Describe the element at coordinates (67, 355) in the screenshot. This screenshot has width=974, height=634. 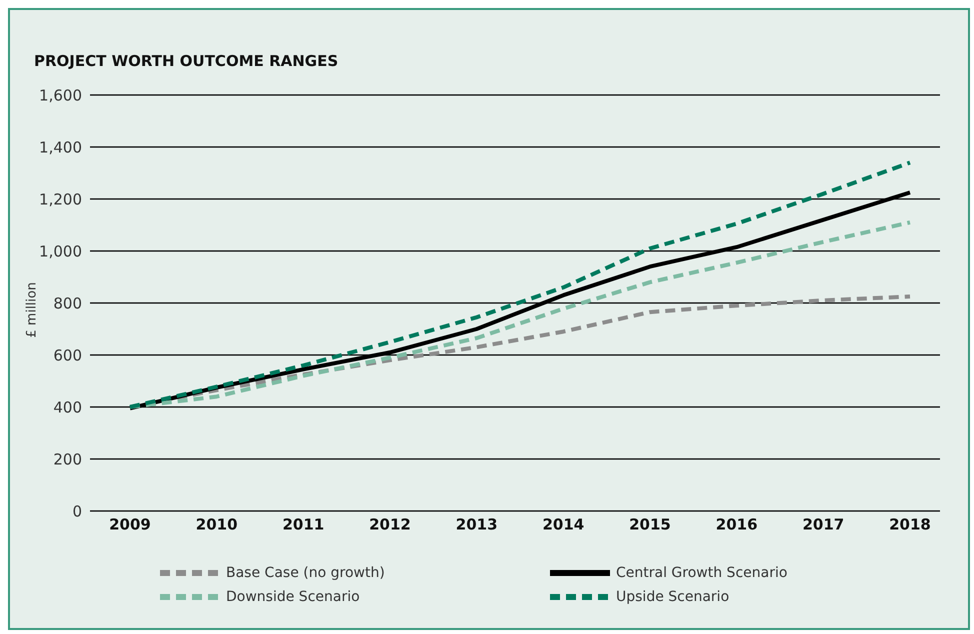
I see `y-tick-label: 600` at that location.